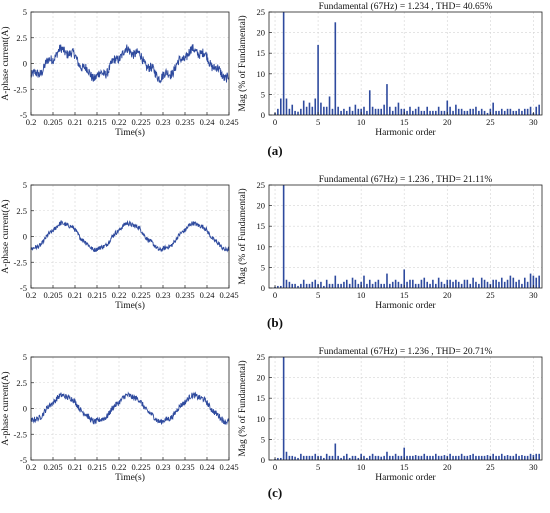  I want to click on y-tick-label: 10, so click(261, 419).